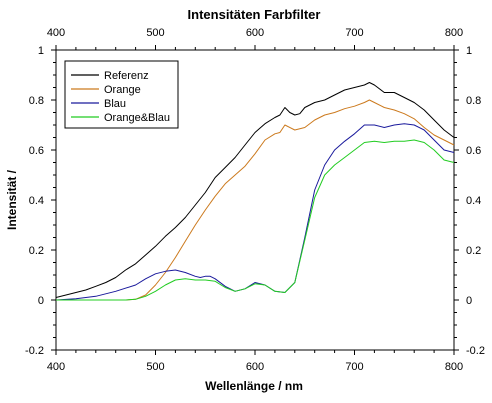  I want to click on x-tick-label-top: 400, so click(56, 33).